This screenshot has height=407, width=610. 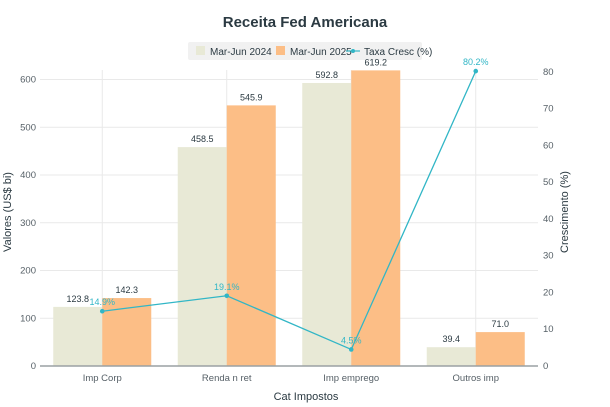 What do you see at coordinates (353, 51) in the screenshot?
I see `legend-swatch-line-marker` at bounding box center [353, 51].